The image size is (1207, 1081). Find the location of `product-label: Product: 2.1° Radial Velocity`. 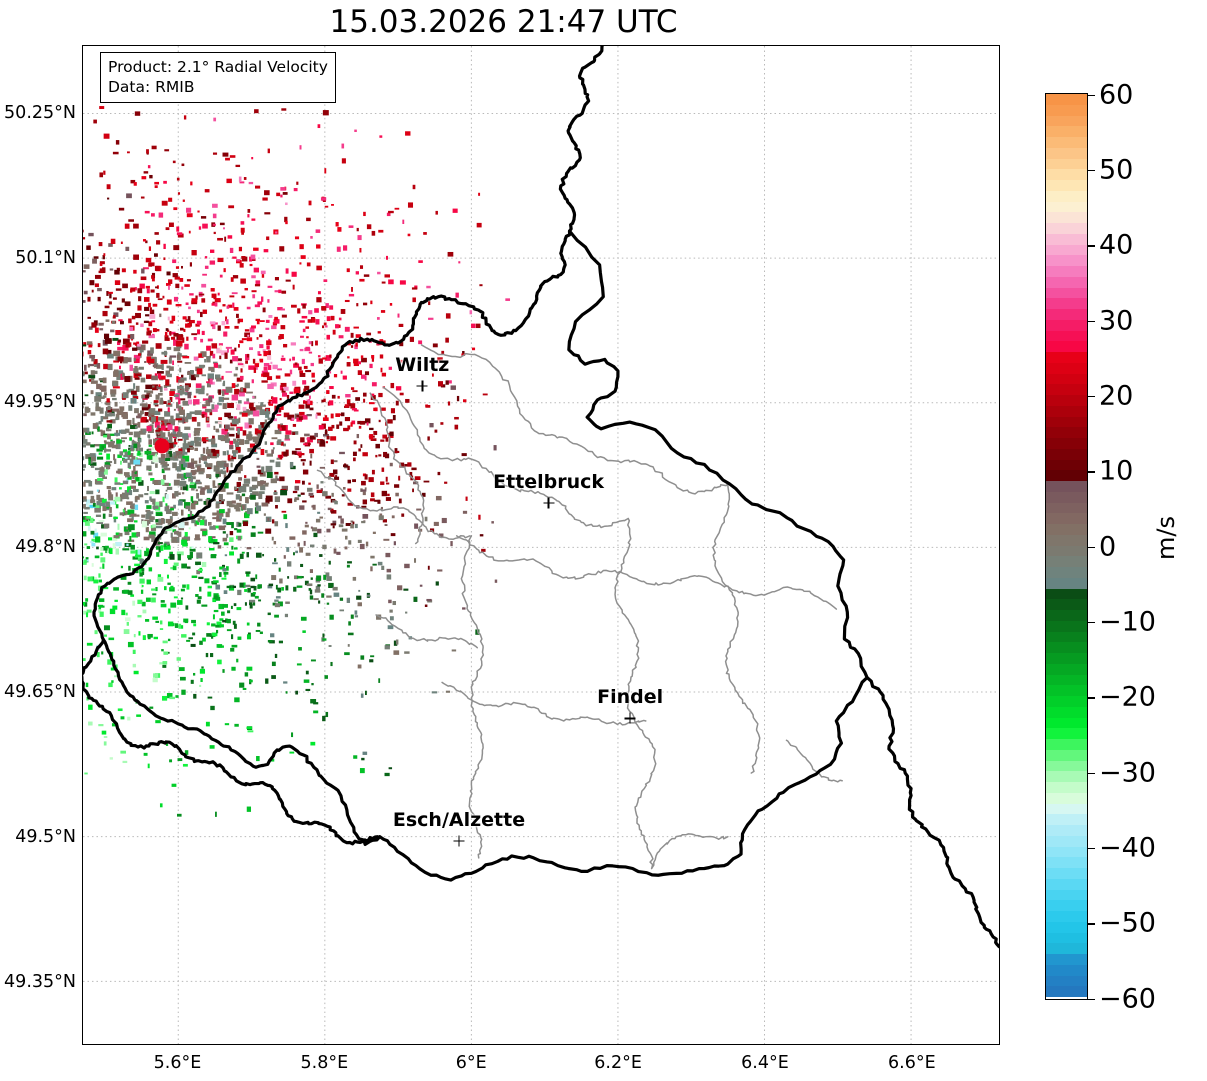

product-label: Product: 2.1° Radial Velocity is located at coordinates (218, 67).